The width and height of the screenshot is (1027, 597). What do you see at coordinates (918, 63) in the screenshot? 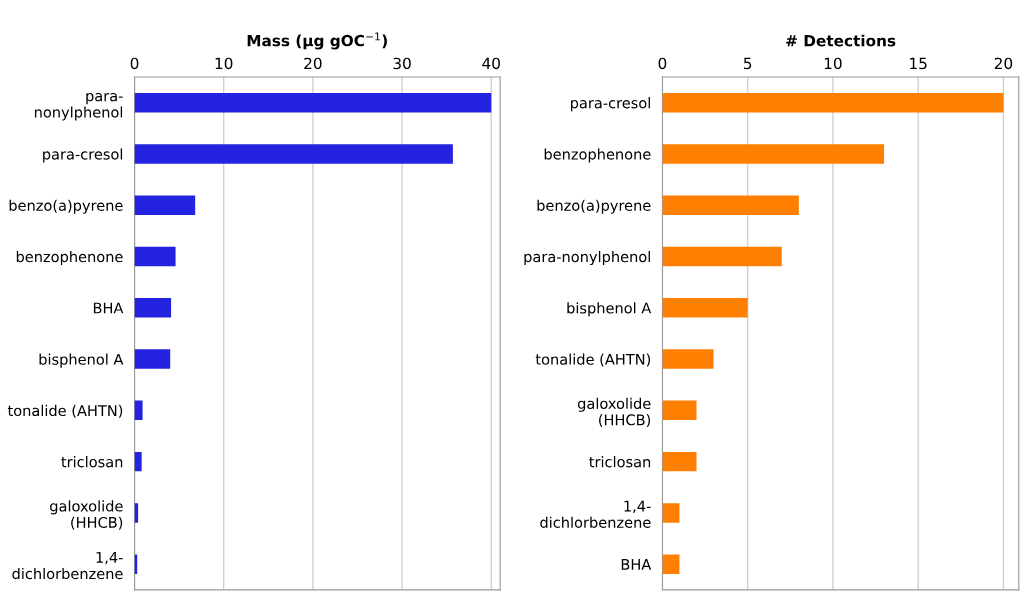
I see `x-tick-label: 15` at bounding box center [918, 63].